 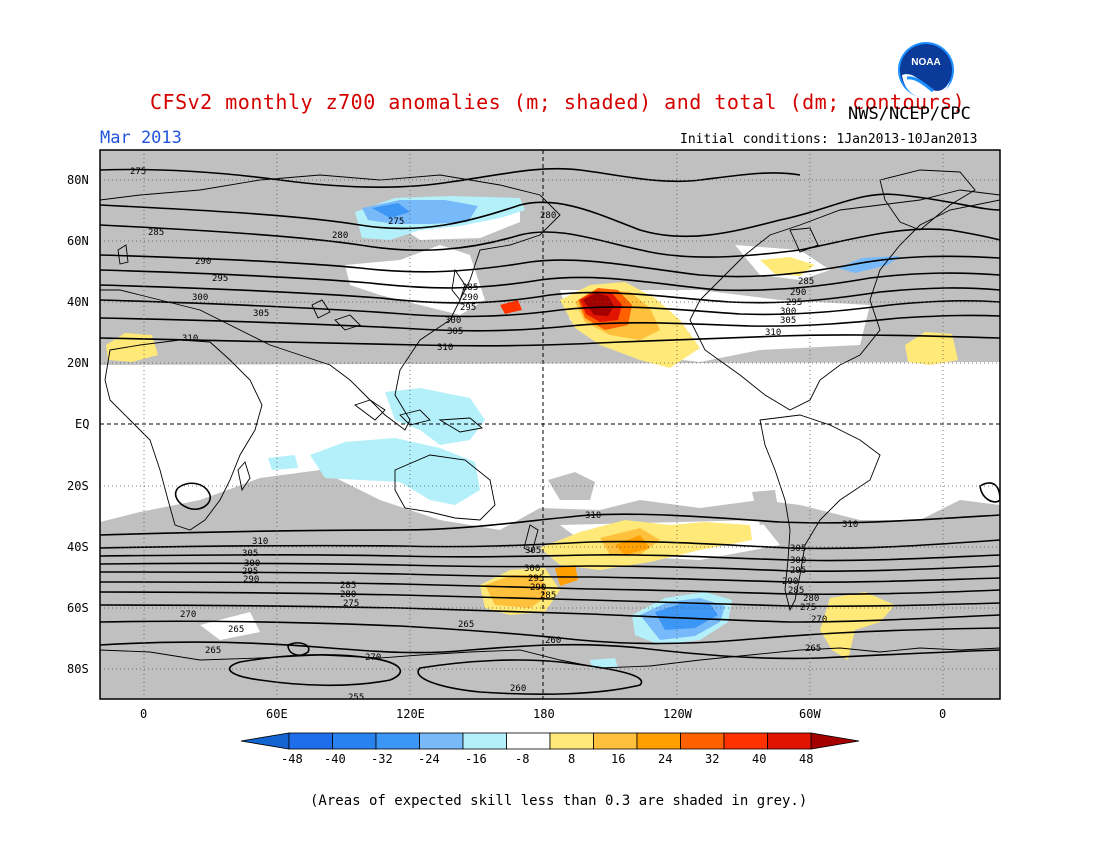 I want to click on colorbar-tick: -8, so click(x=522, y=759).